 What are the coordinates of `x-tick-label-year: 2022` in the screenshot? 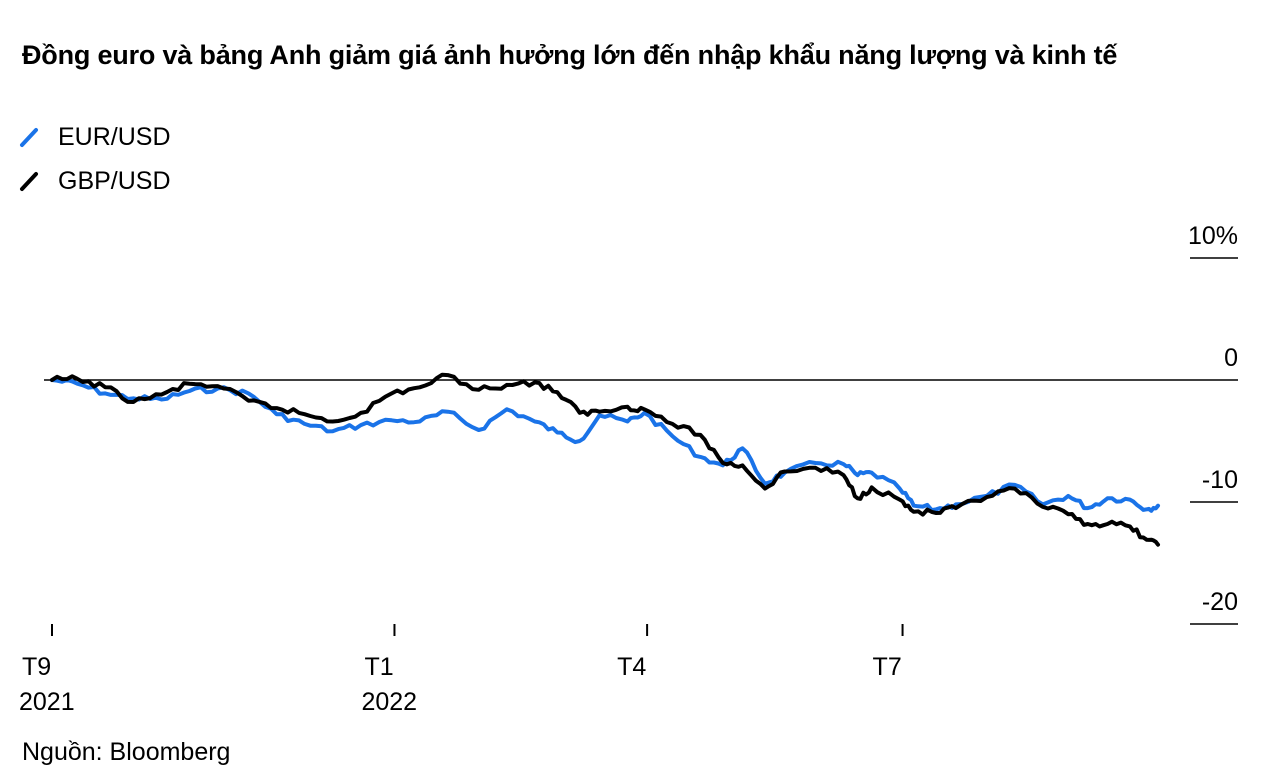 It's located at (389, 702).